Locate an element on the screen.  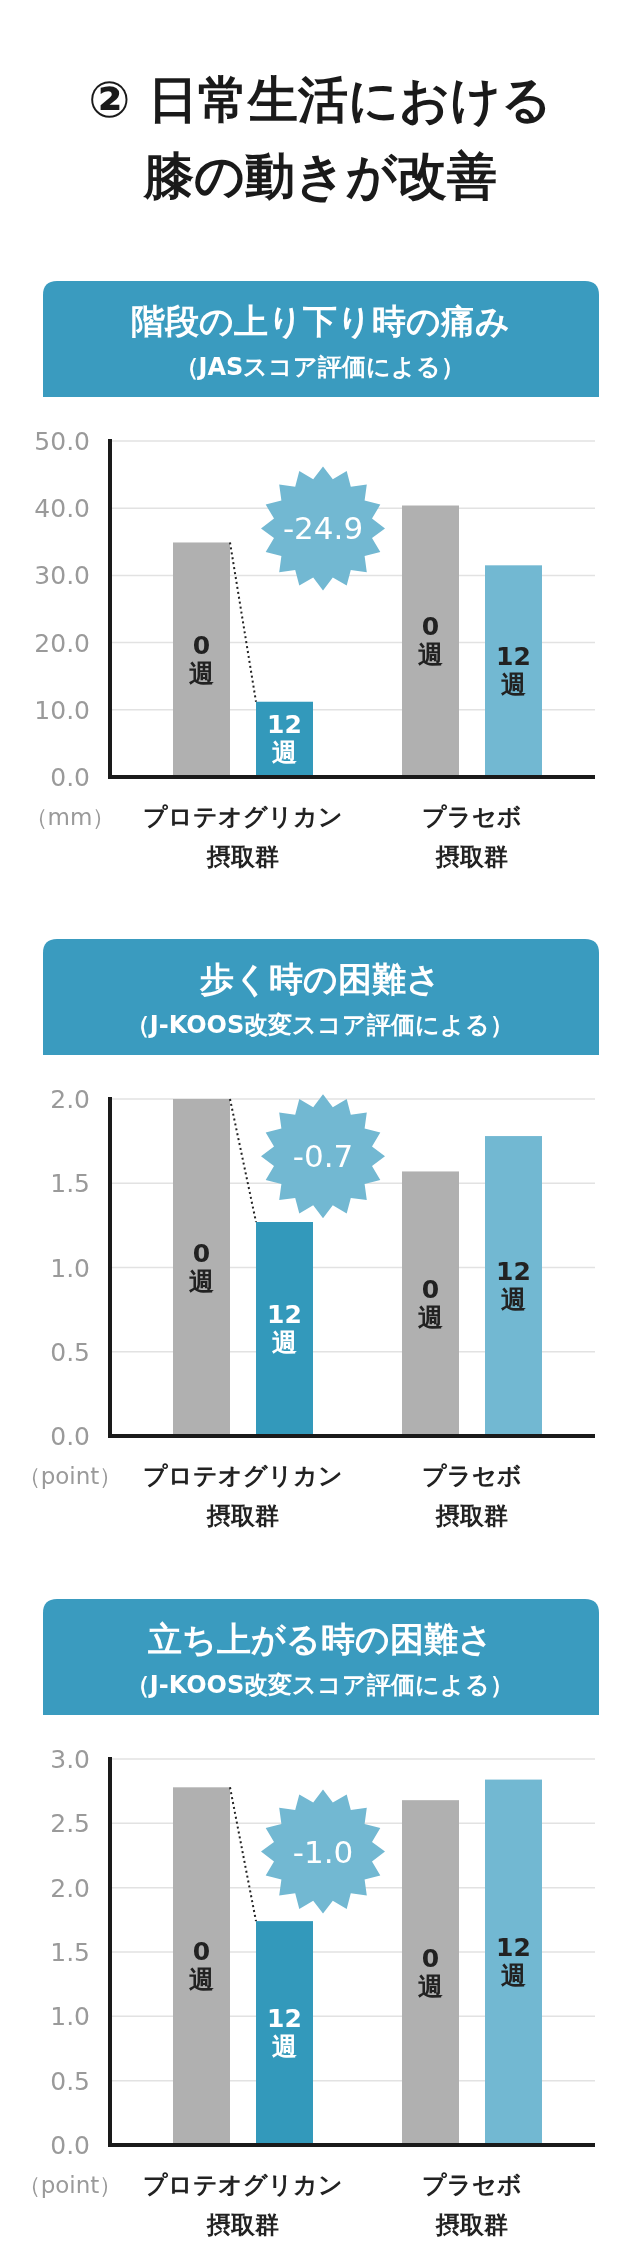
y-tick-label: 2.5 is located at coordinates (70, 1824).